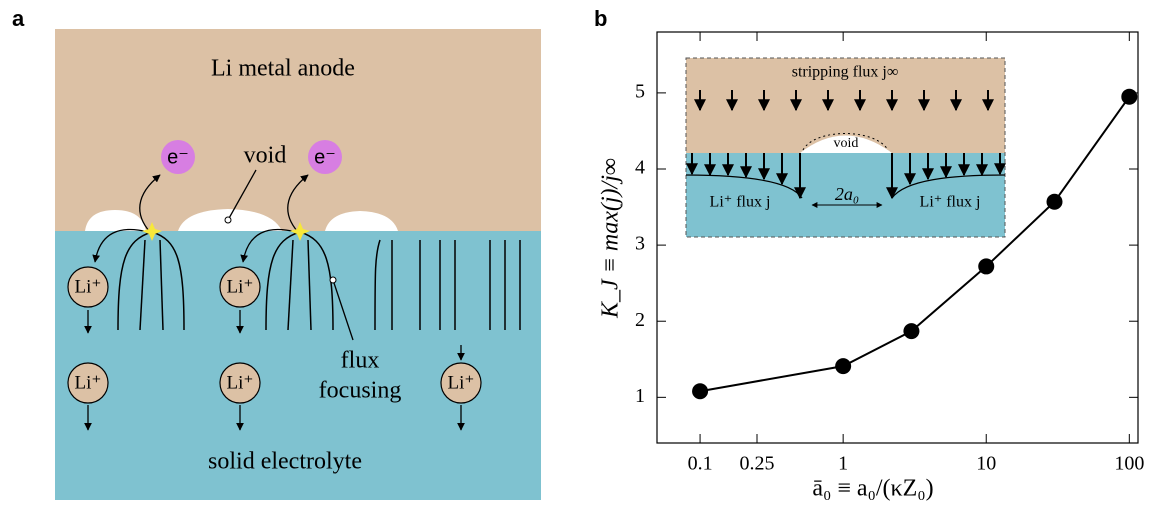 The height and width of the screenshot is (515, 1152). I want to click on inset-void, so click(846, 144).